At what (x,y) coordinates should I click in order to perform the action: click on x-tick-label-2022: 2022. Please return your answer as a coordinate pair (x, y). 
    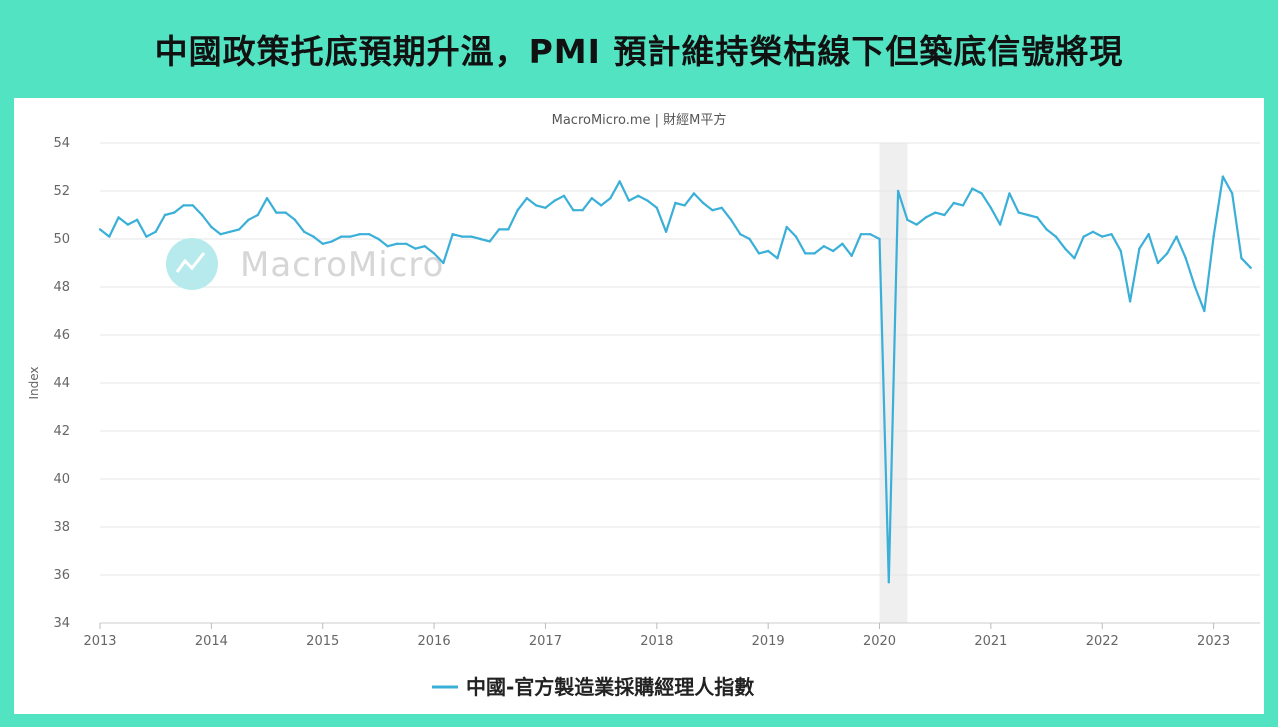
    Looking at the image, I should click on (1102, 641).